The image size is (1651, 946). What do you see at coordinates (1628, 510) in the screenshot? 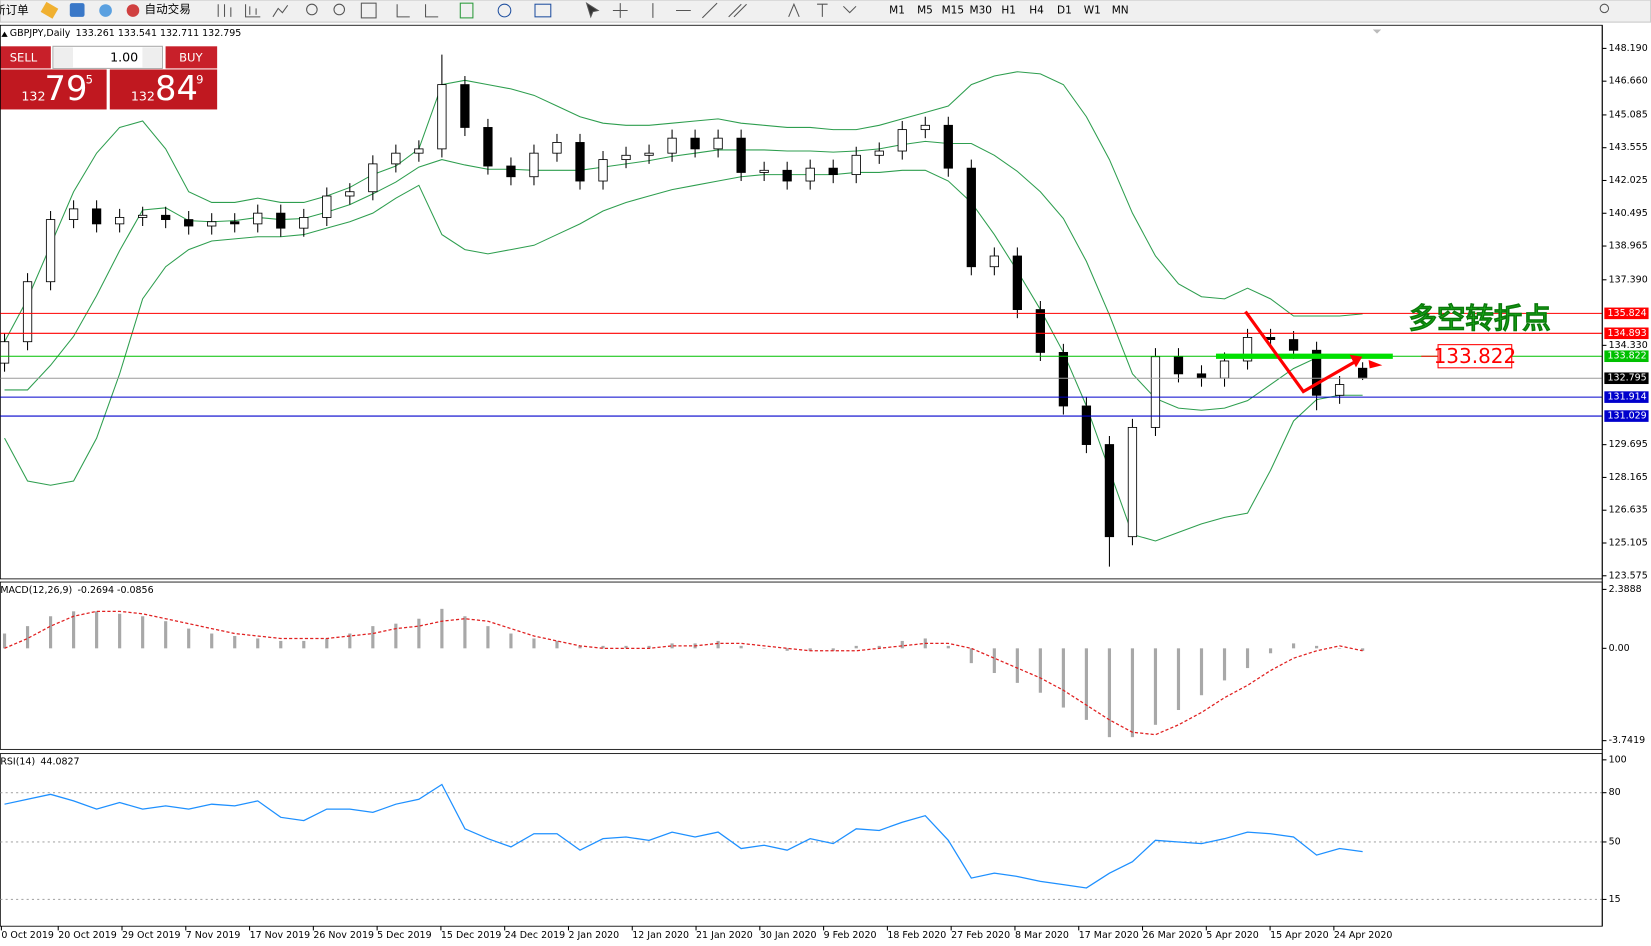
I see `y-tick-label: 126.635` at bounding box center [1628, 510].